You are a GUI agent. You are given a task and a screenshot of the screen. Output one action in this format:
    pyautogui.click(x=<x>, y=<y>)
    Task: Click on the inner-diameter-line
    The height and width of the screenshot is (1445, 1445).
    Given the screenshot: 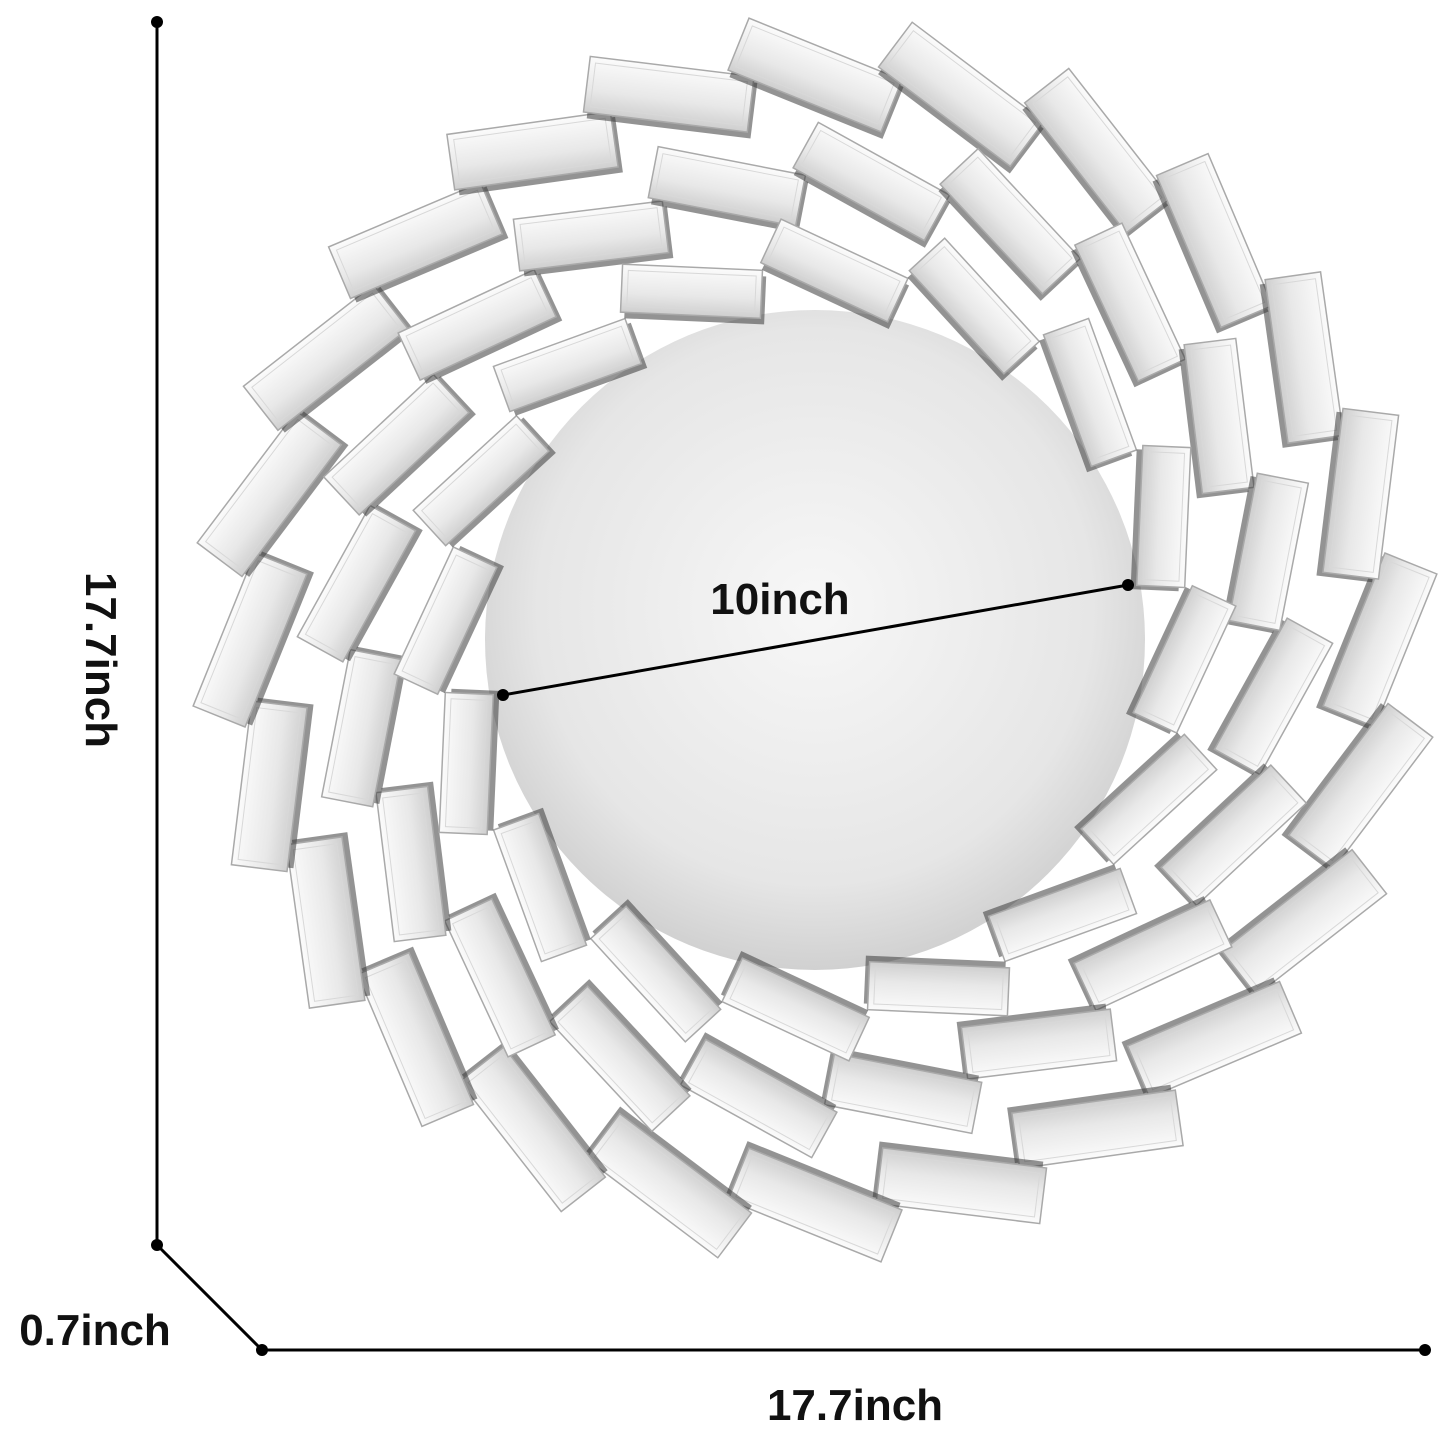 What is the action you would take?
    pyautogui.click(x=815, y=640)
    